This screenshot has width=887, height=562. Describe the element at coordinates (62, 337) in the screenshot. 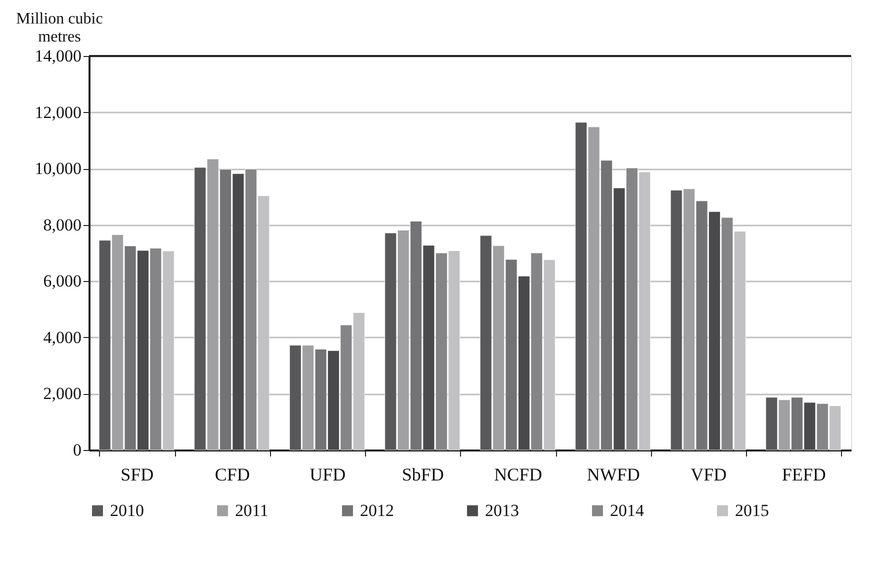

I see `y-tick-label: 4,000` at that location.